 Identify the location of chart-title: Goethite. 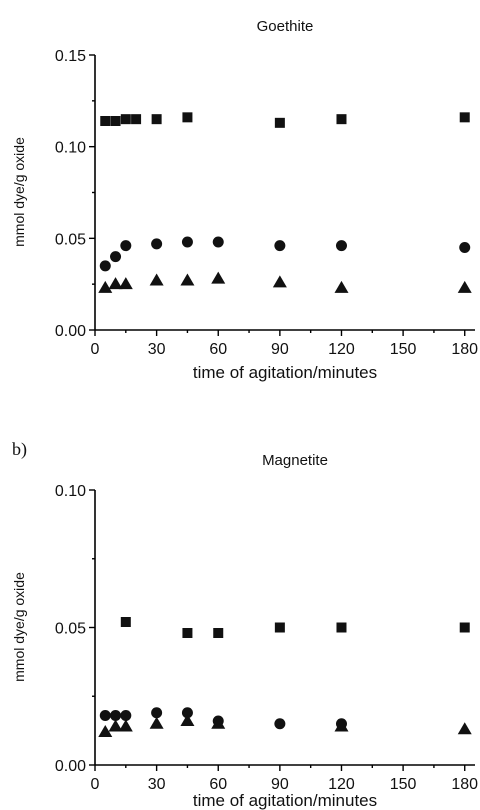
(285, 26).